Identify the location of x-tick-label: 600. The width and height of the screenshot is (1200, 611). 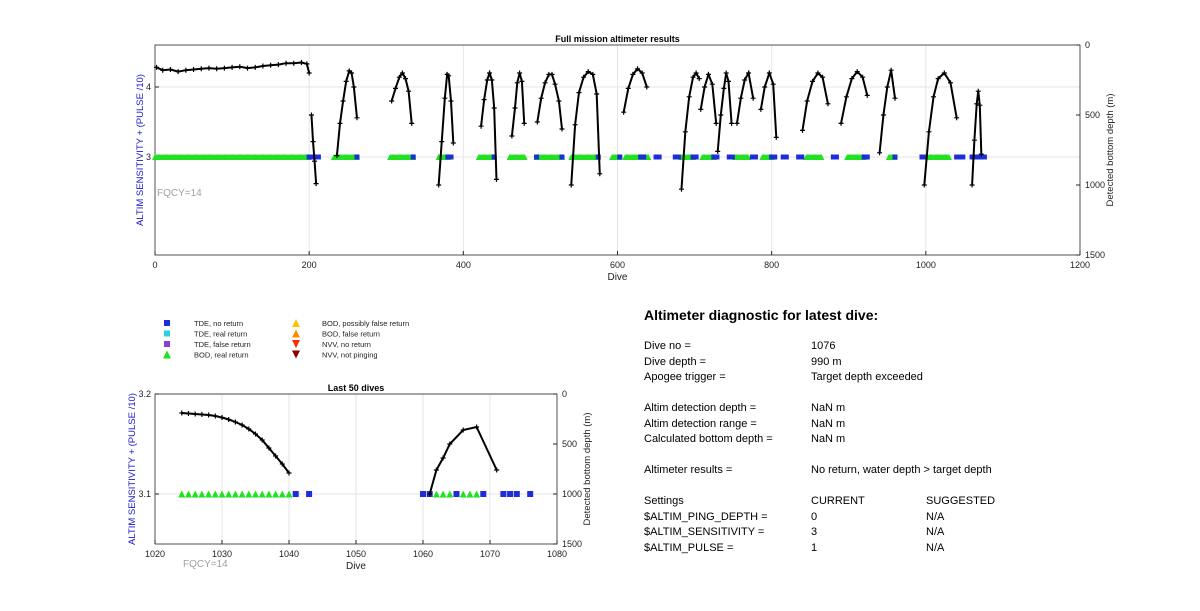
(617, 265).